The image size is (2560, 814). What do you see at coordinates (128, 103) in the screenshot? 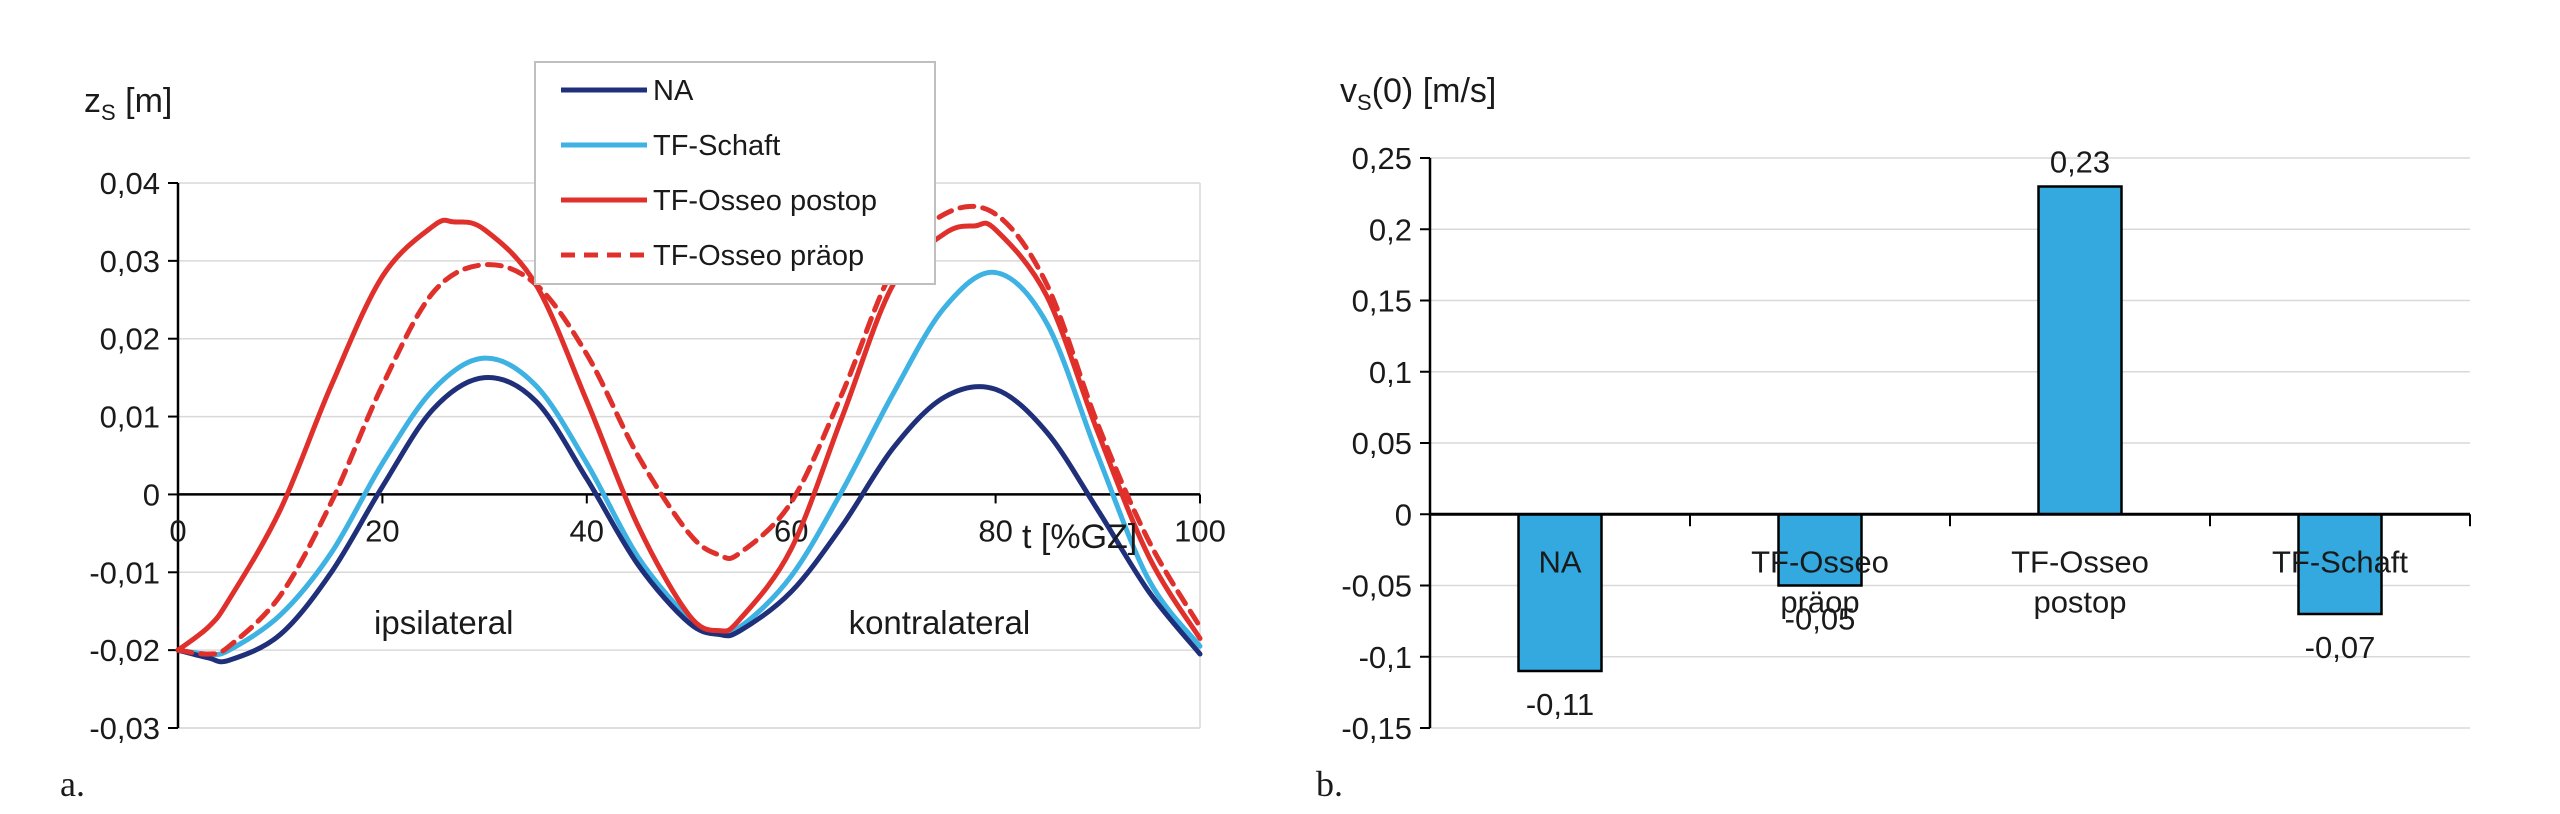
I see `y-axis-label: zS [m]` at bounding box center [128, 103].